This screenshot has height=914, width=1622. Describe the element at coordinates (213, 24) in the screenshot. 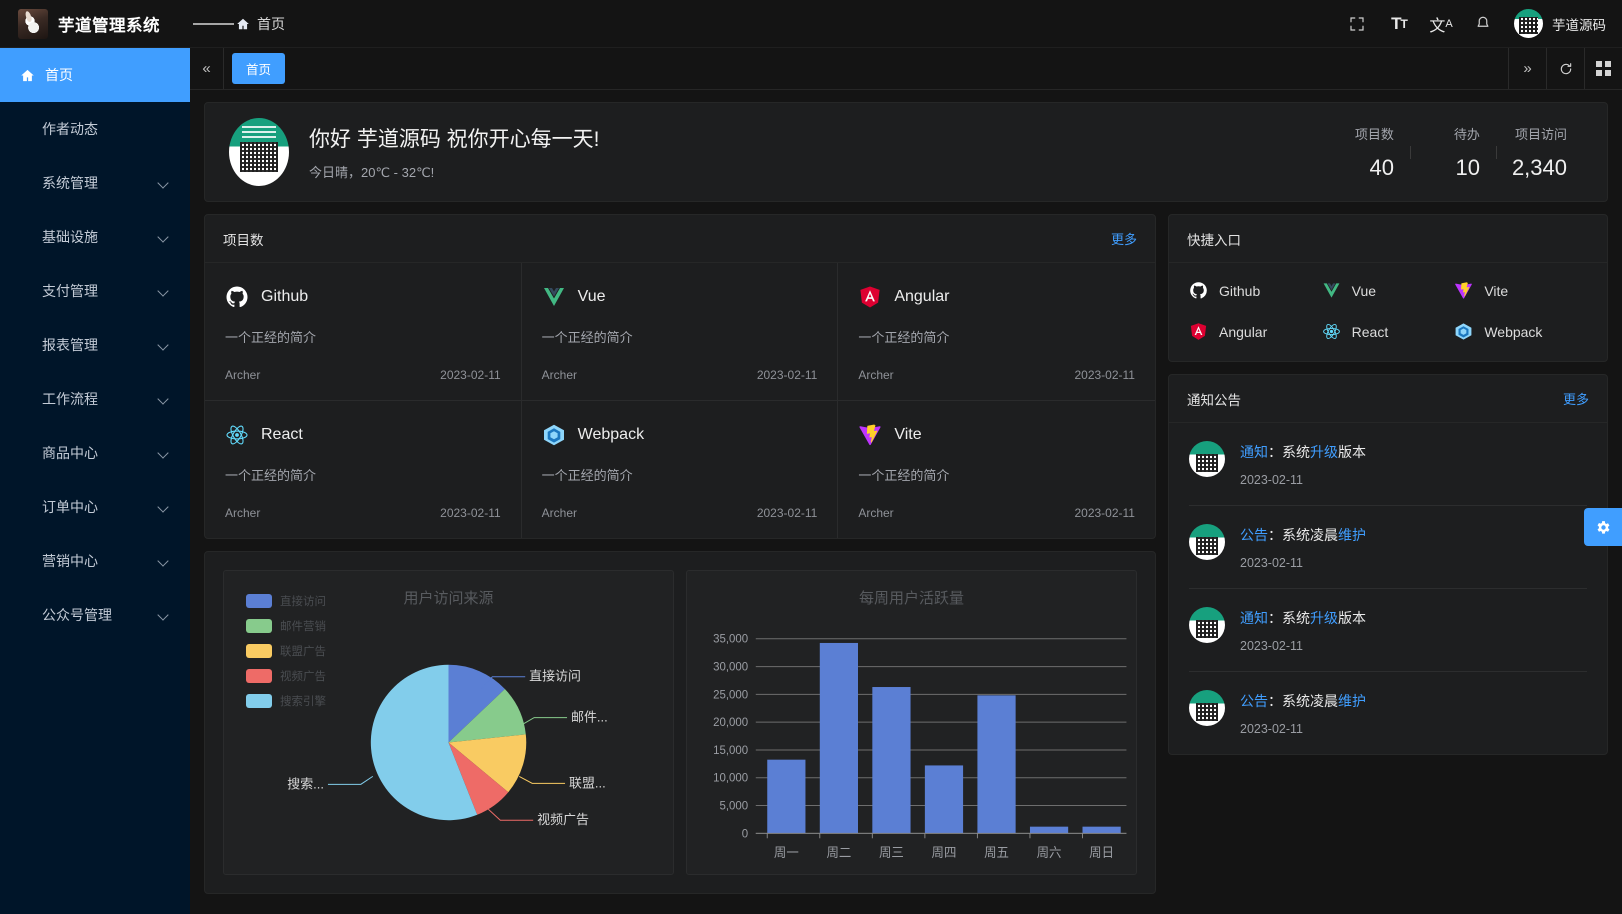

I see `menu-toggle-icon` at that location.